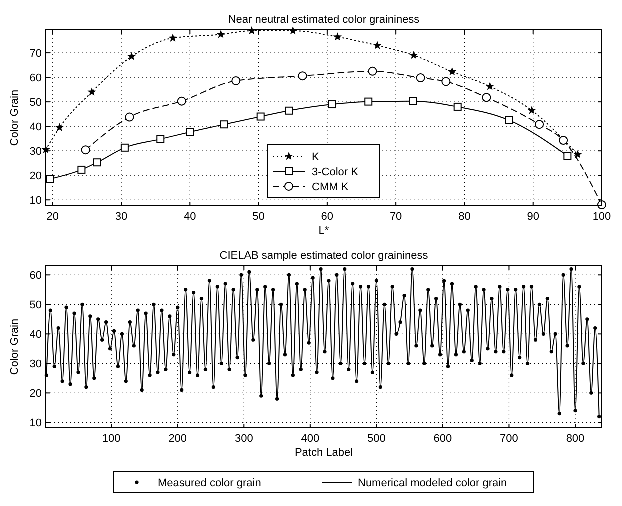 The image size is (622, 506). What do you see at coordinates (244, 439) in the screenshot?
I see `x-tick-label: 300` at bounding box center [244, 439].